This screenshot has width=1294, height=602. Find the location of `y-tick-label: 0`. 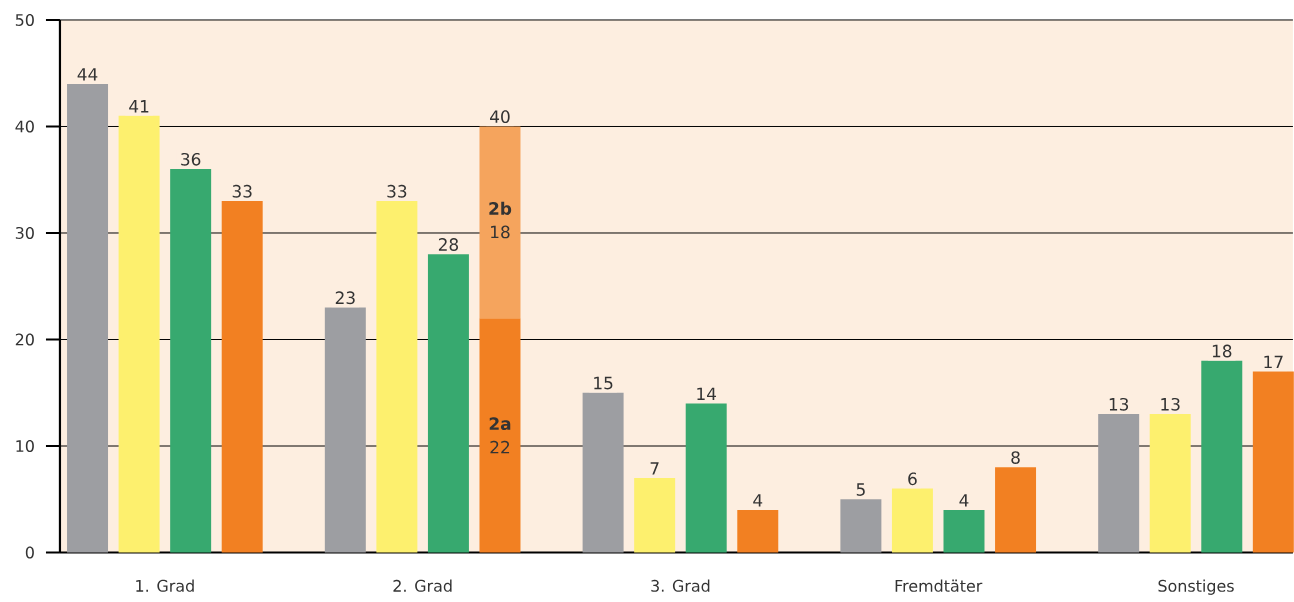

y-tick-label: 0 is located at coordinates (29, 552).